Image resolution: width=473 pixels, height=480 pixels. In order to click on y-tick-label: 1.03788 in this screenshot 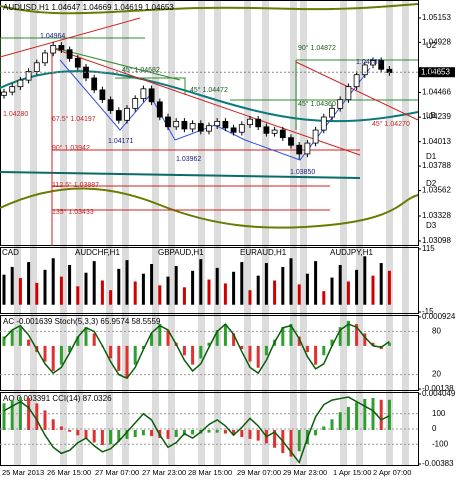, I will do `click(436, 165)`.